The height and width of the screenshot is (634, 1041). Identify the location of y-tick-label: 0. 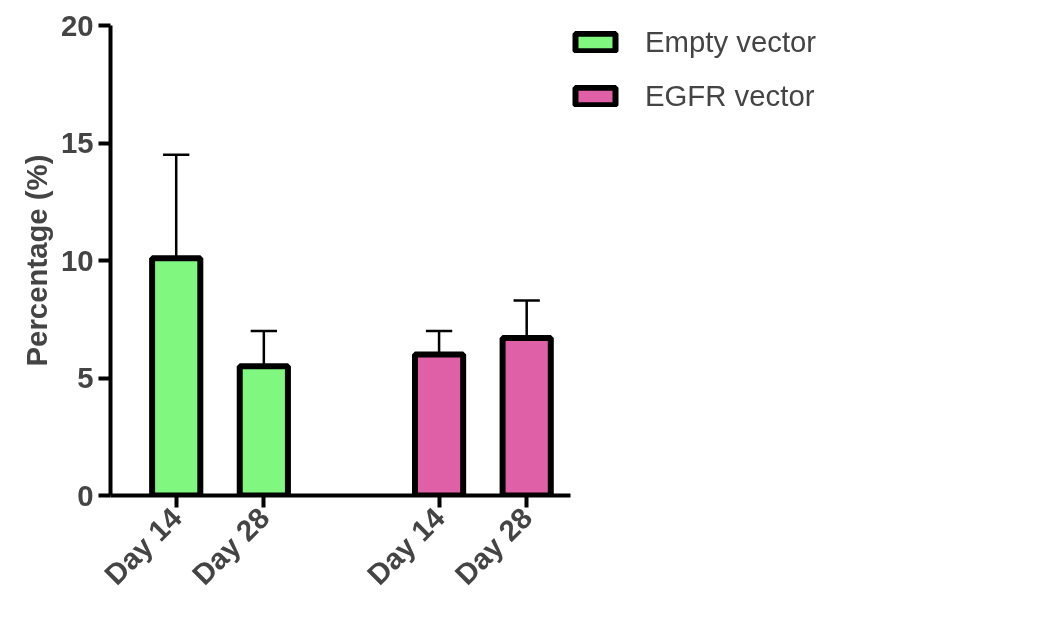
(85, 495).